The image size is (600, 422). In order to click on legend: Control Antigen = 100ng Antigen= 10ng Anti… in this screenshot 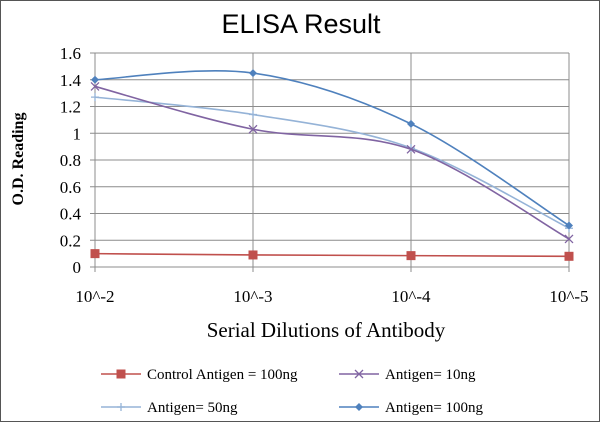, I will do `click(292, 391)`.